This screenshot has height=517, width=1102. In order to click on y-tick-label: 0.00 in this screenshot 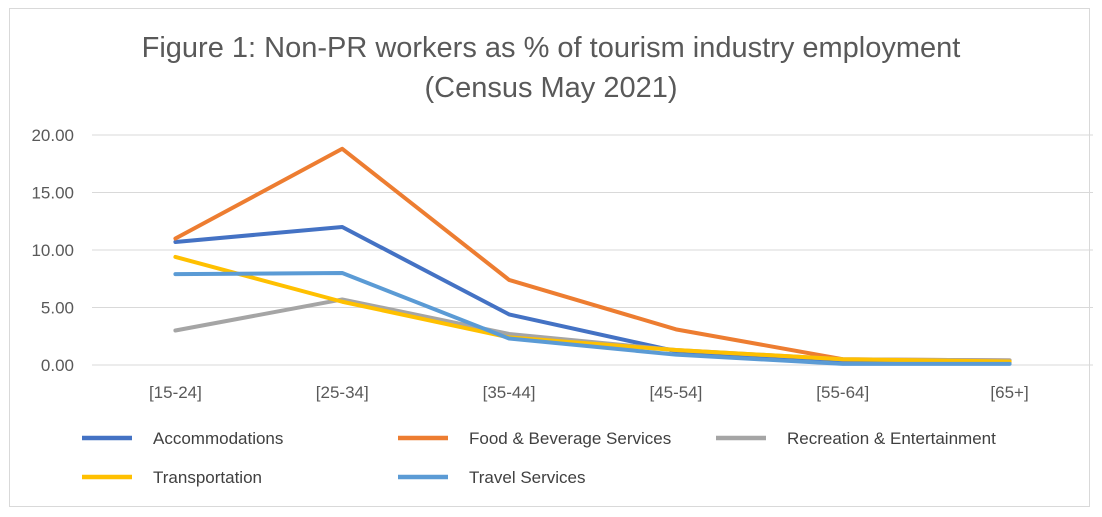, I will do `click(57, 365)`.